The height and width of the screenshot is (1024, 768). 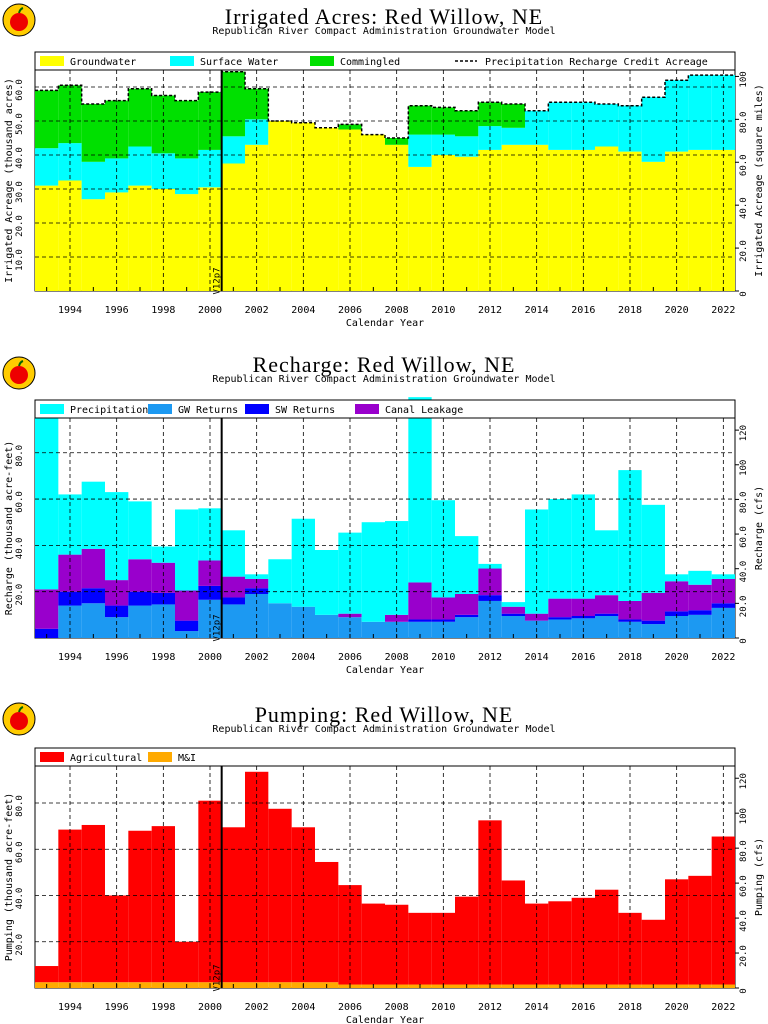 What do you see at coordinates (700, 112) in the screenshot?
I see `bar-surface-water-2021` at bounding box center [700, 112].